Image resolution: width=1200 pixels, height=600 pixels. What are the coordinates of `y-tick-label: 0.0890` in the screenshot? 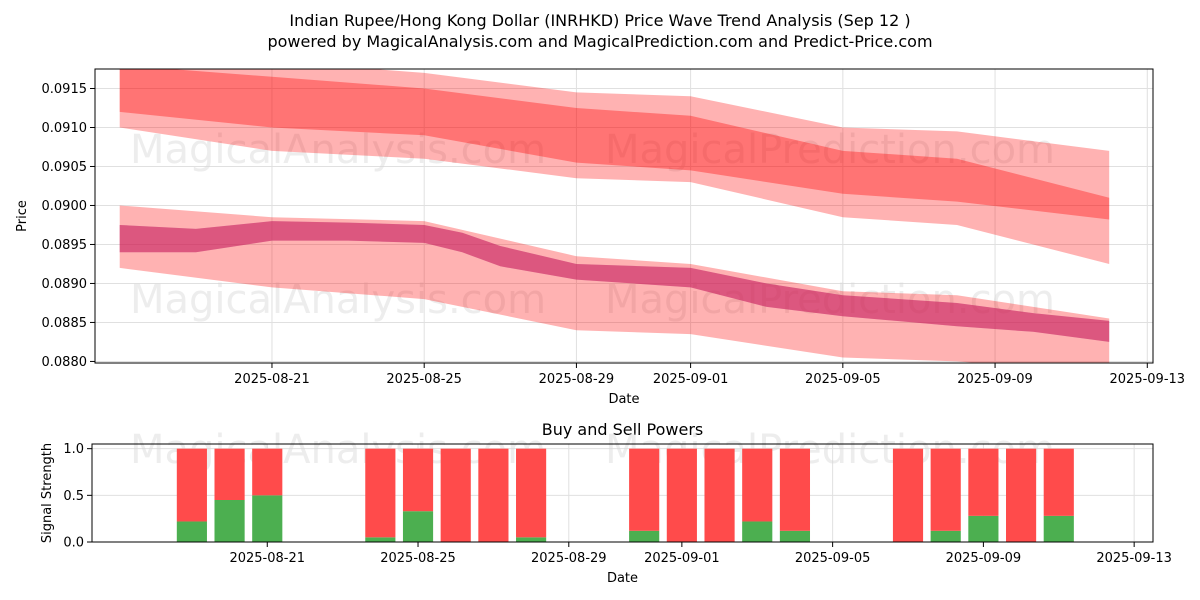 It's located at (65, 284).